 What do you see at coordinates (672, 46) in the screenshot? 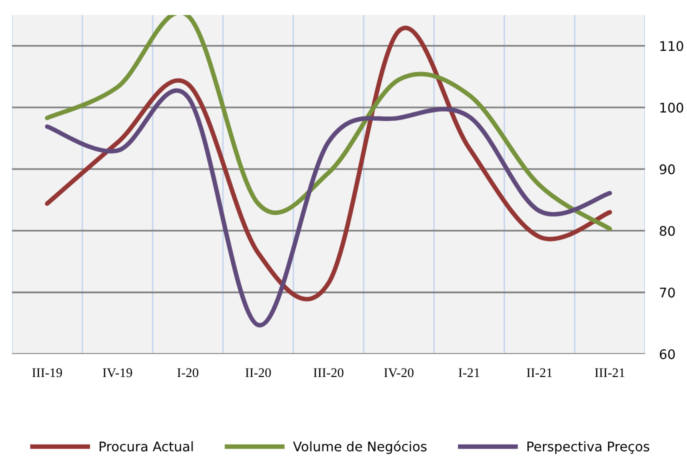
I see `y-tick-label: 110` at bounding box center [672, 46].